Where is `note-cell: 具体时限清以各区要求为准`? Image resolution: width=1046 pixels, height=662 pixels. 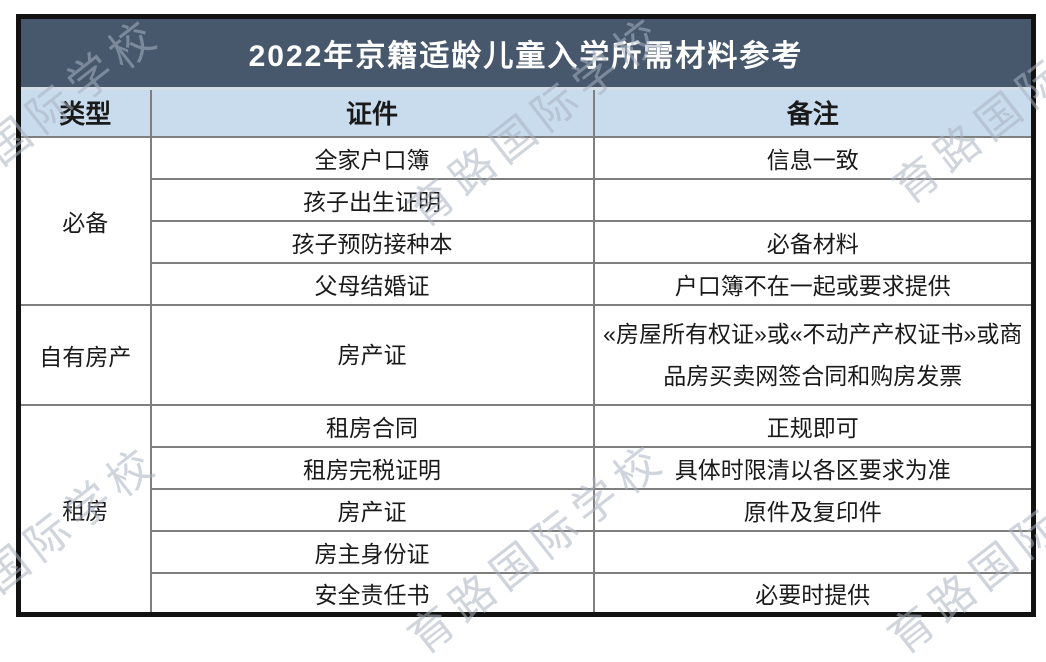
note-cell: 具体时限清以各区要求为准 is located at coordinates (813, 467).